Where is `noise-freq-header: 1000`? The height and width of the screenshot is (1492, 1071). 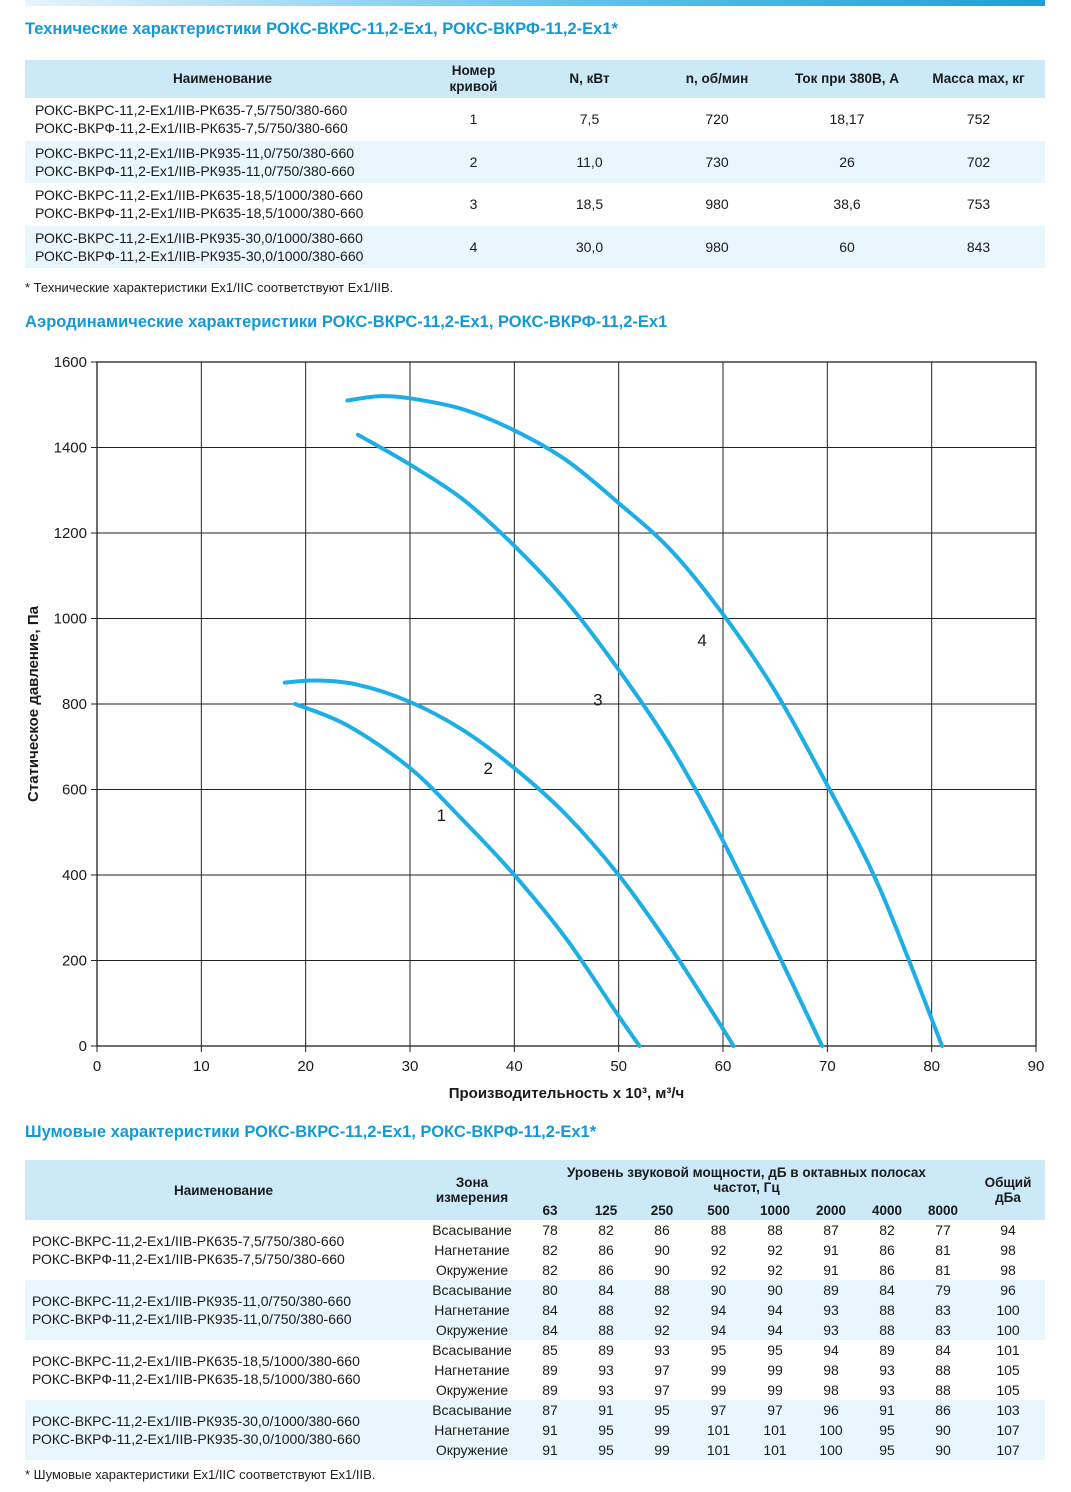 noise-freq-header: 1000 is located at coordinates (775, 1210).